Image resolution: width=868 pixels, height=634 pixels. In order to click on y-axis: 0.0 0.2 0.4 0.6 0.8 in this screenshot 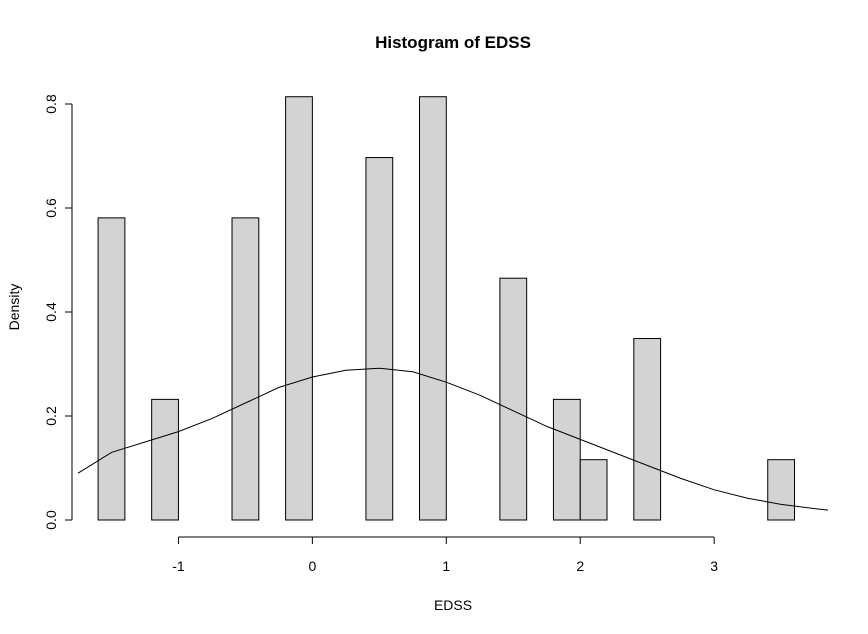, I will do `click(58, 312)`.